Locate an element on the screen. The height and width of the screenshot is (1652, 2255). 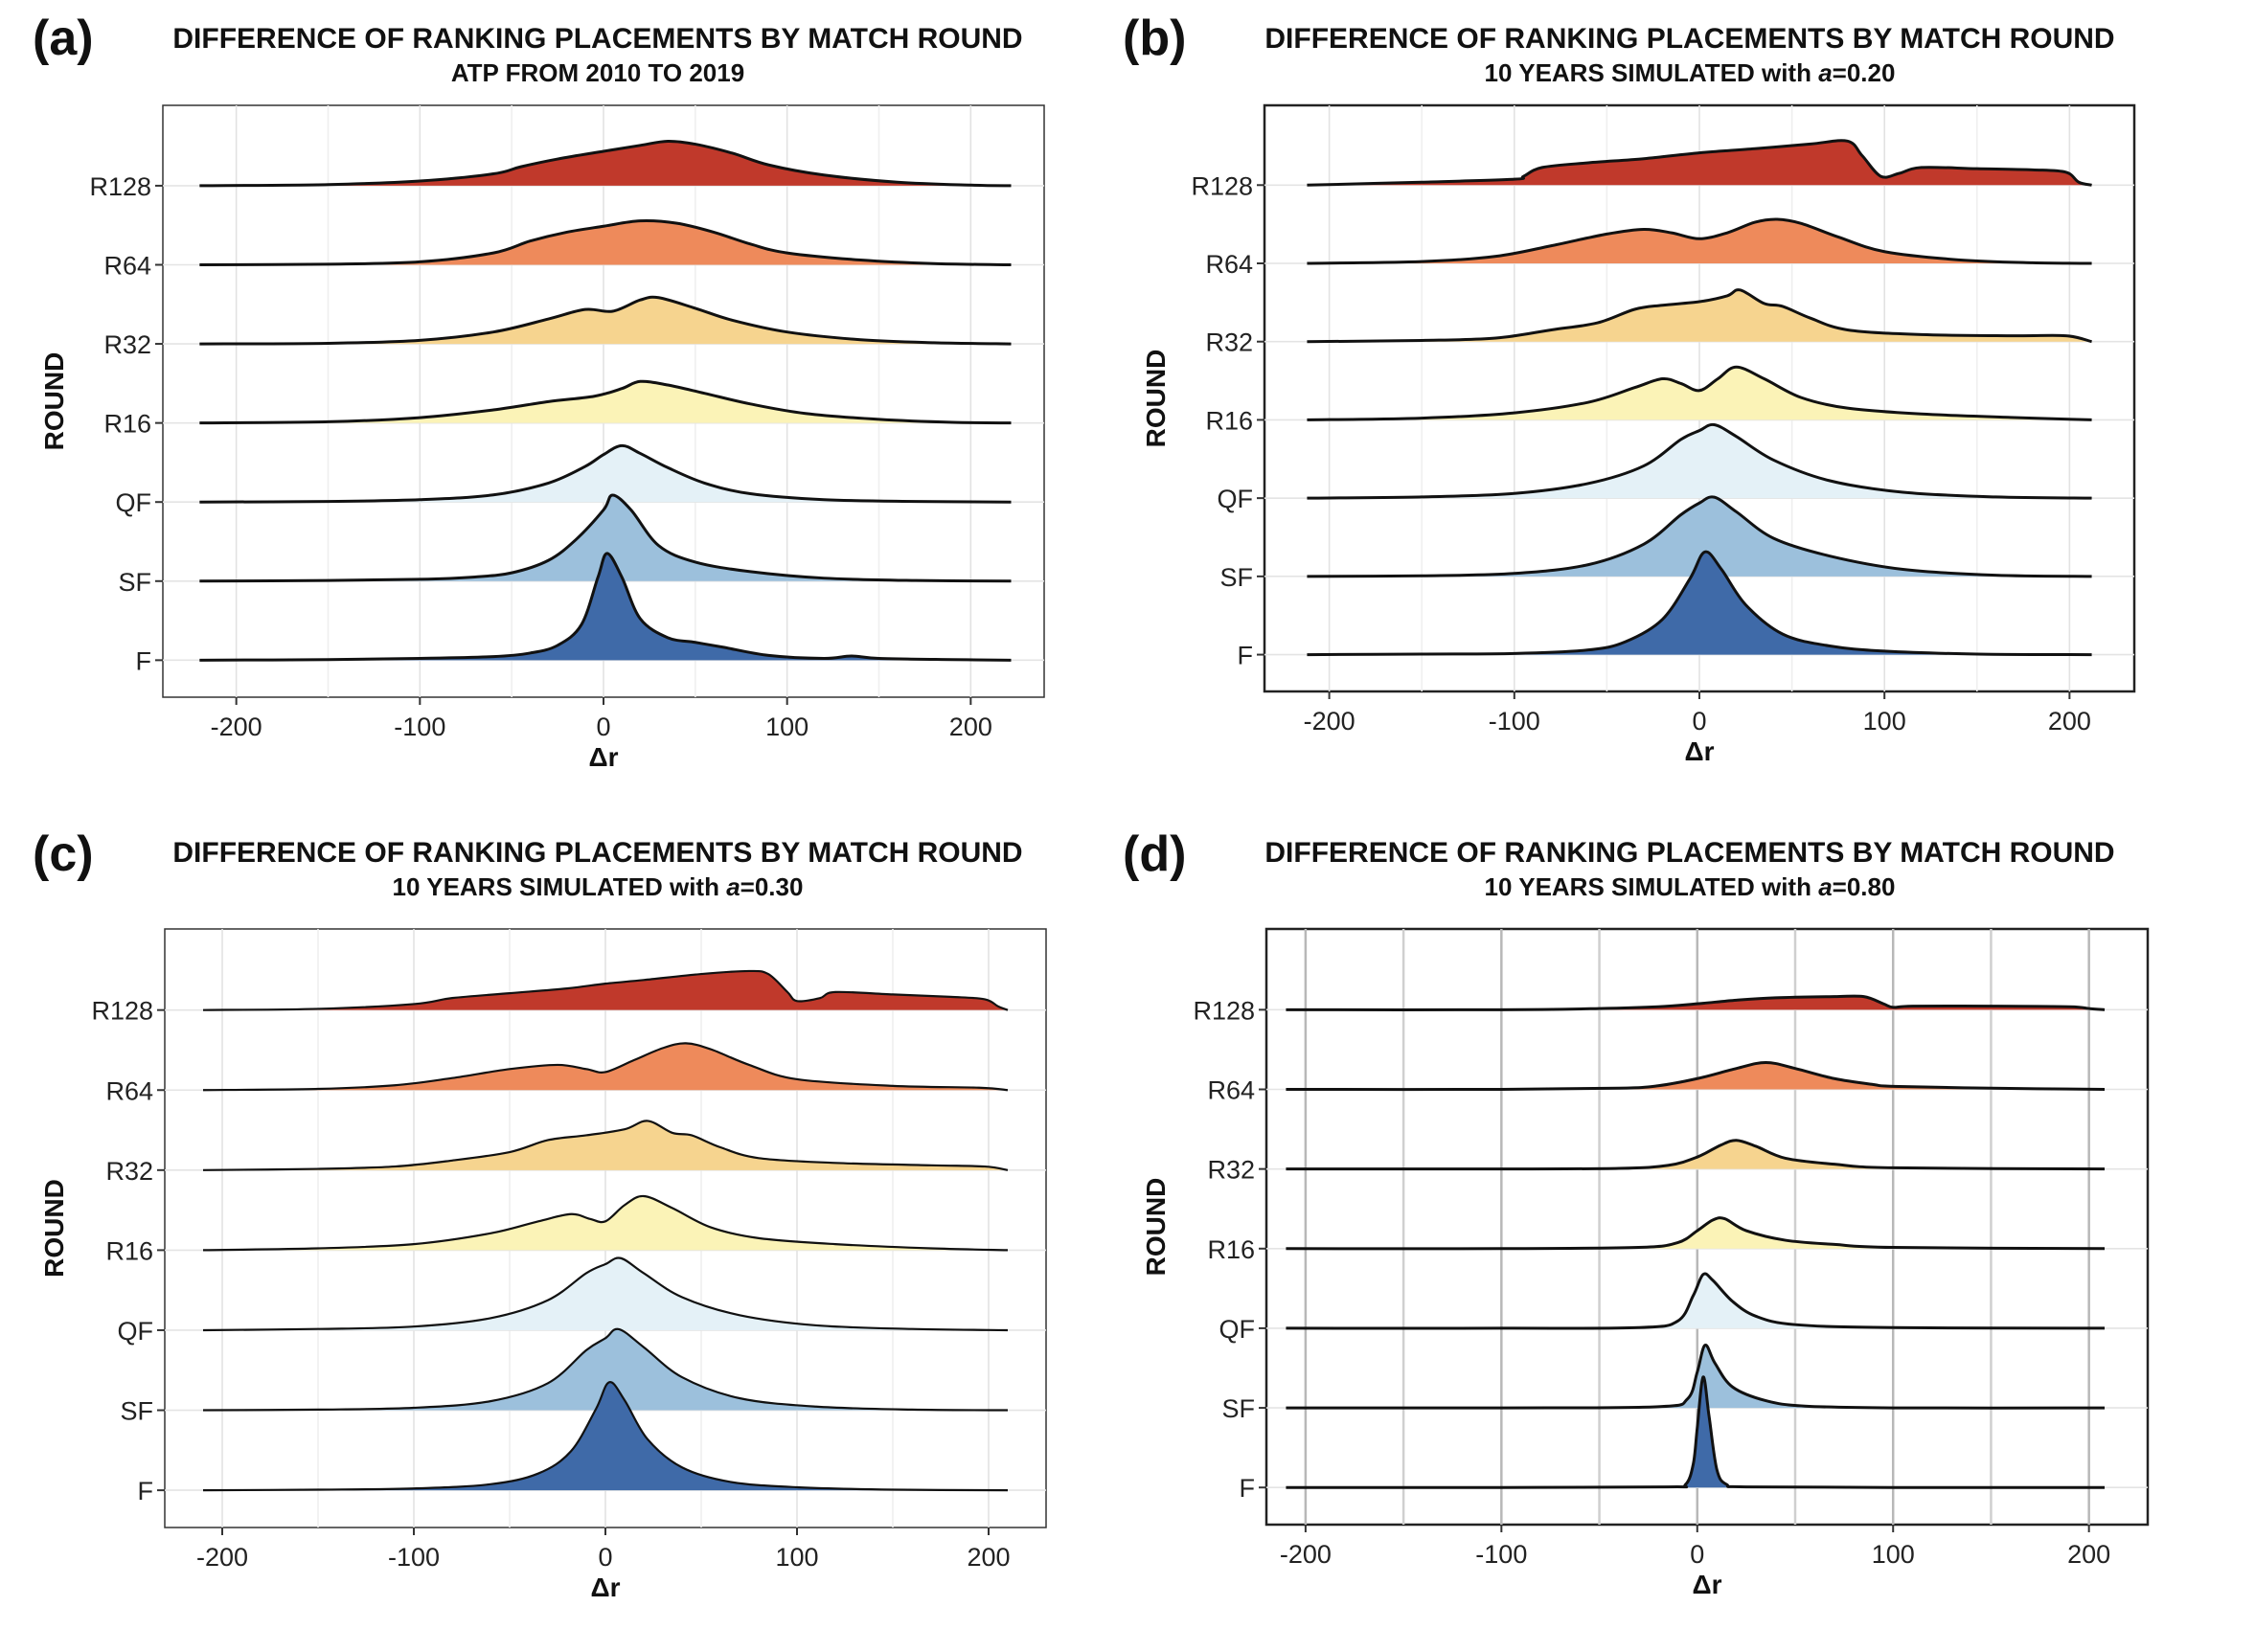
panel-letter: (c) is located at coordinates (64, 854).